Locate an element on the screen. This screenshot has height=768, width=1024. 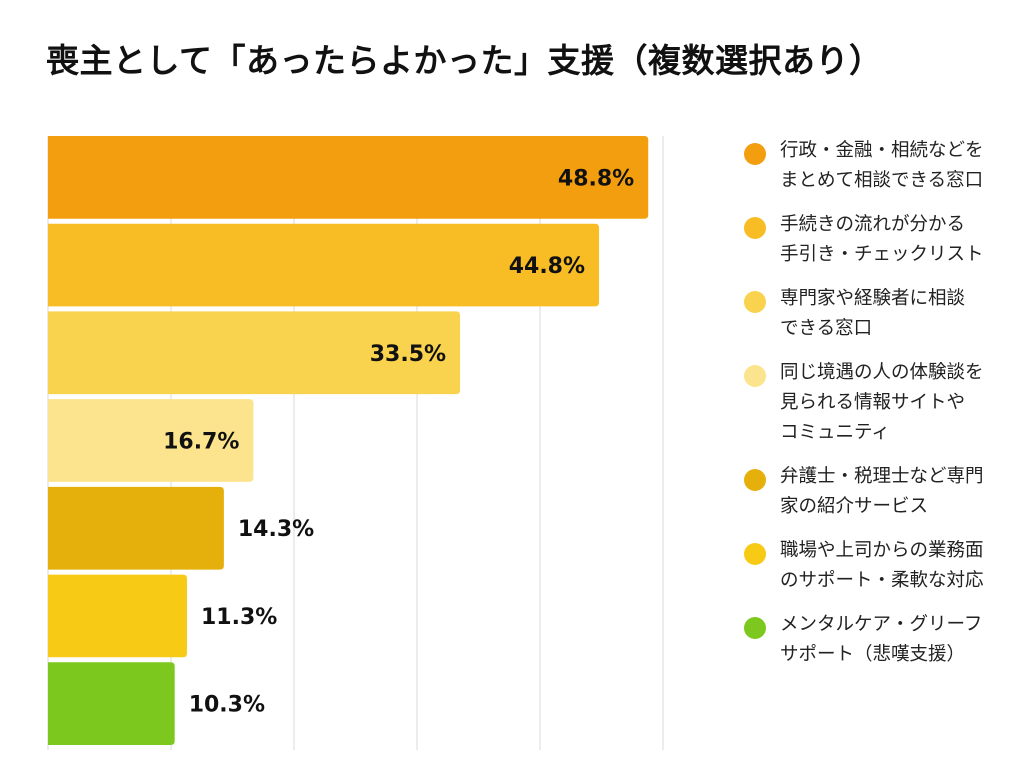
legend-item: 専門家や経験者に相談 できる窓口 is located at coordinates (884, 314).